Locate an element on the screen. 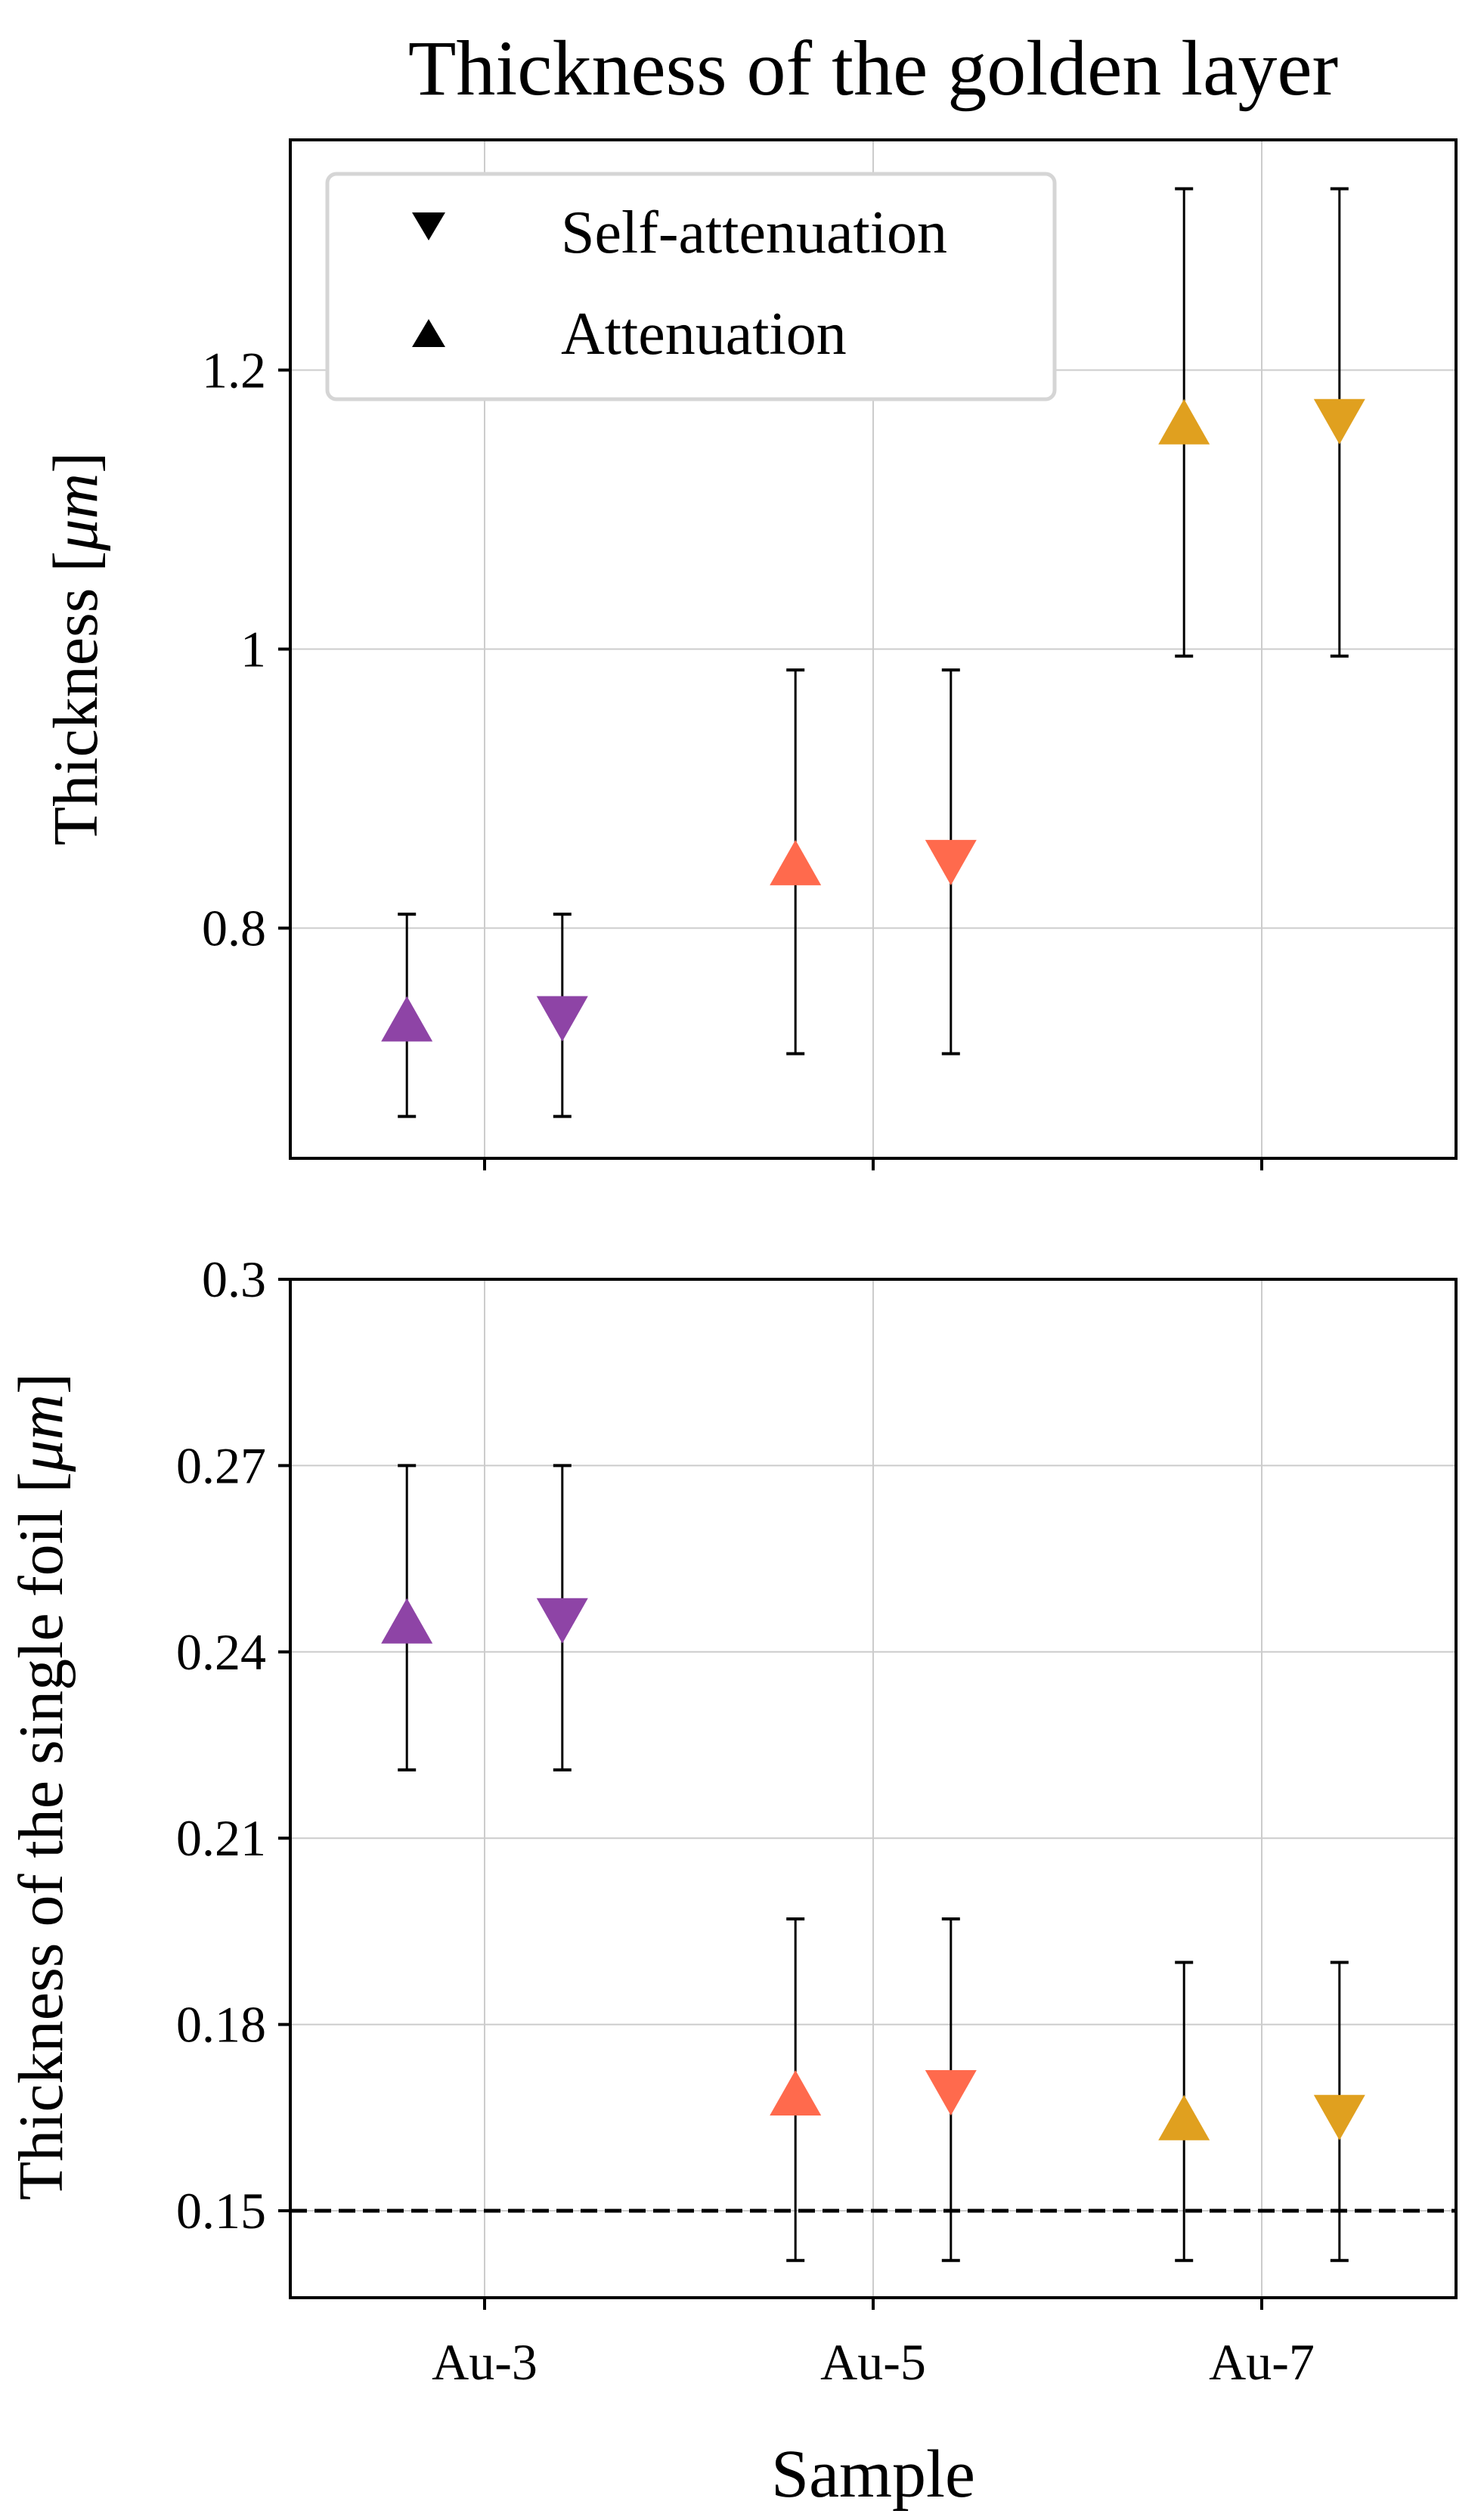 The width and height of the screenshot is (1484, 2520). legend-label-self-attenuation: Self-attenuation is located at coordinates (754, 233).